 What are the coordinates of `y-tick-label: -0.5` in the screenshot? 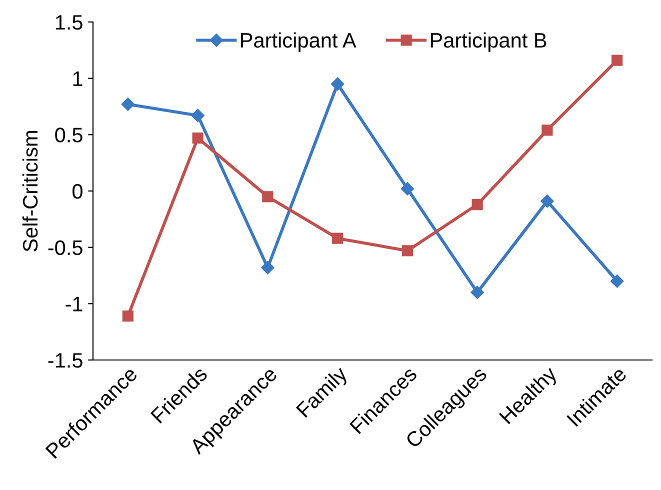 It's located at (65, 248).